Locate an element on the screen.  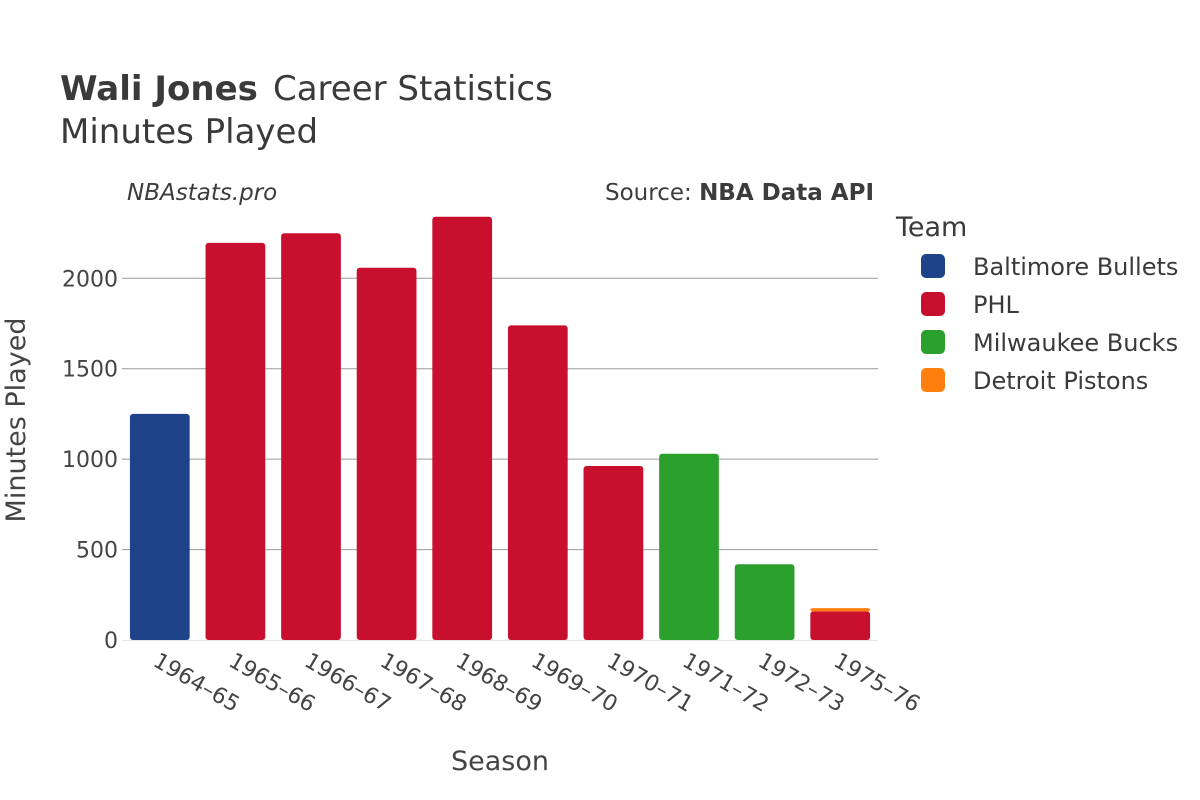
x-tick-label: 1968–69 is located at coordinates (498, 683).